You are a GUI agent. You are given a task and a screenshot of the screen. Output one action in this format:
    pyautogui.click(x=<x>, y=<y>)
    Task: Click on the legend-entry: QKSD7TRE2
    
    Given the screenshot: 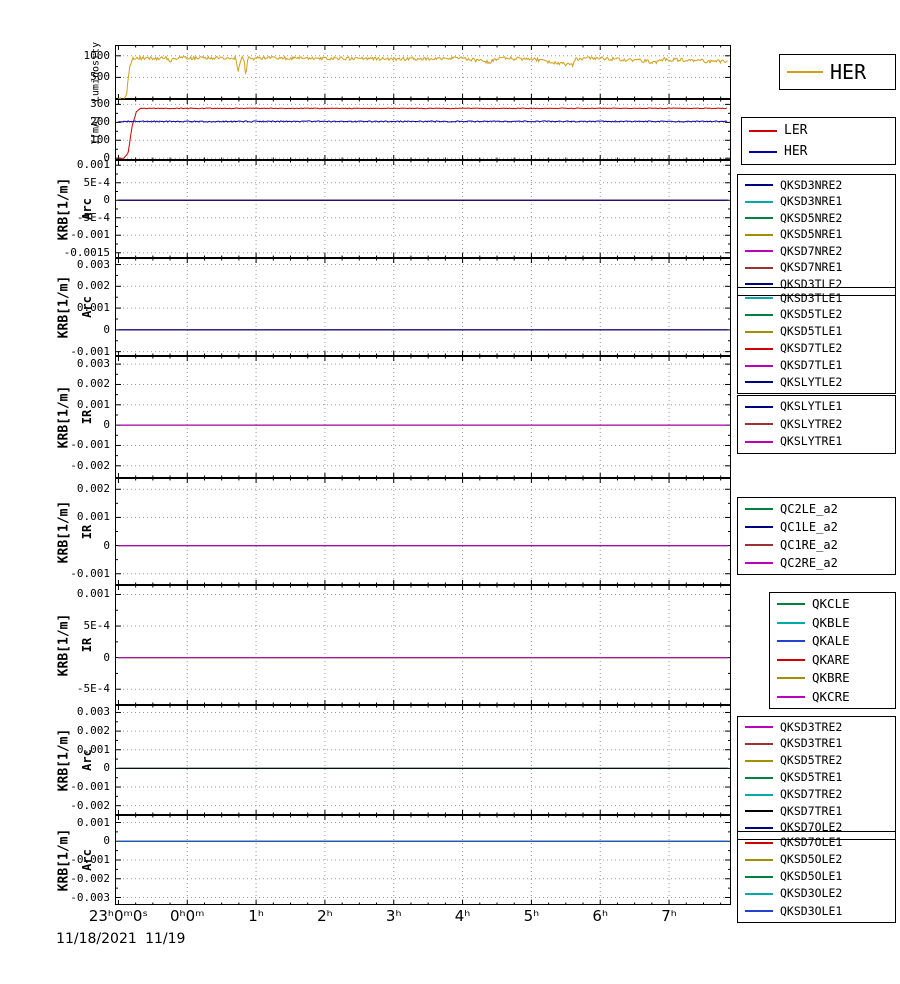 What is the action you would take?
    pyautogui.click(x=816, y=794)
    